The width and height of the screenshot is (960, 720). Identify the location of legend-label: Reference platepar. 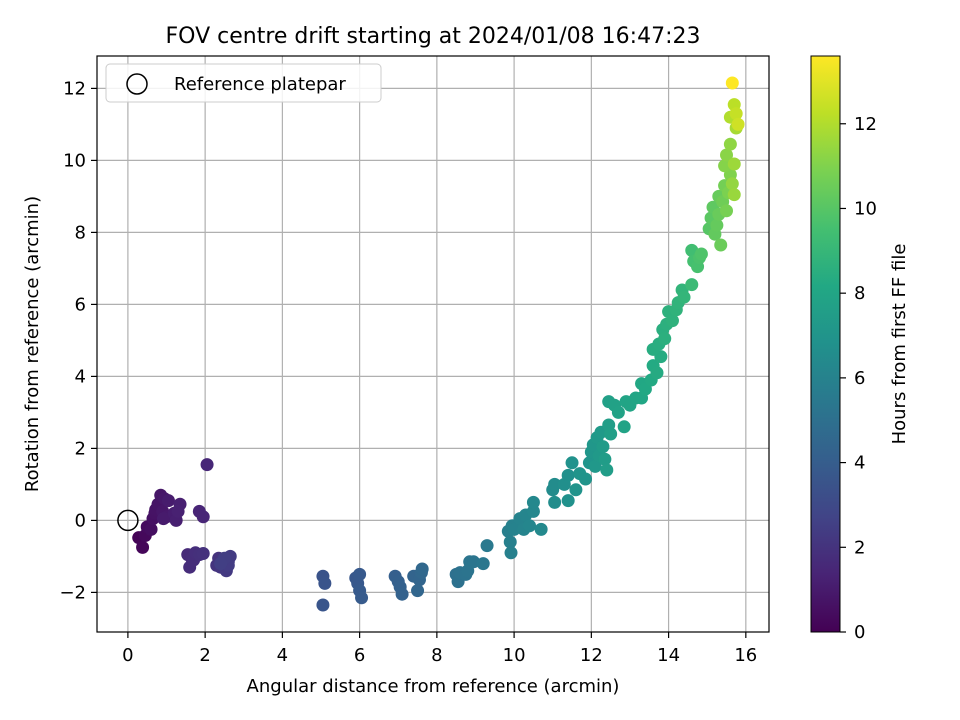
(260, 84).